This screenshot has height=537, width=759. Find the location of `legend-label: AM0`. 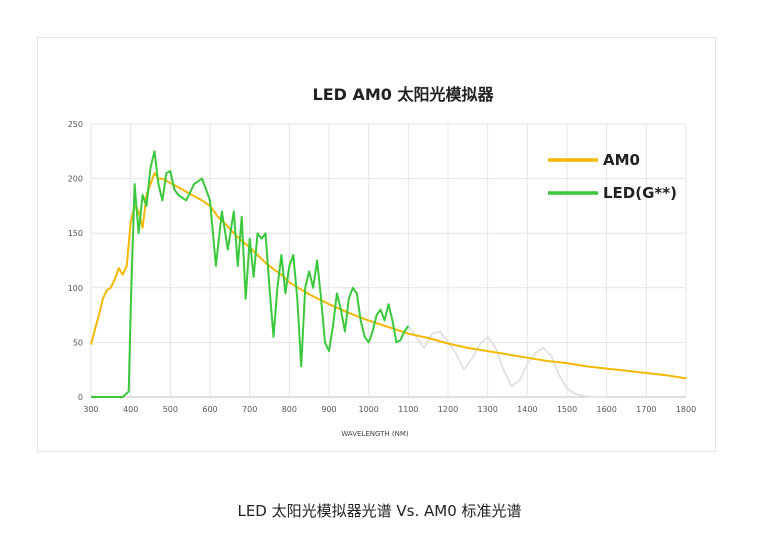

legend-label: AM0 is located at coordinates (621, 160).